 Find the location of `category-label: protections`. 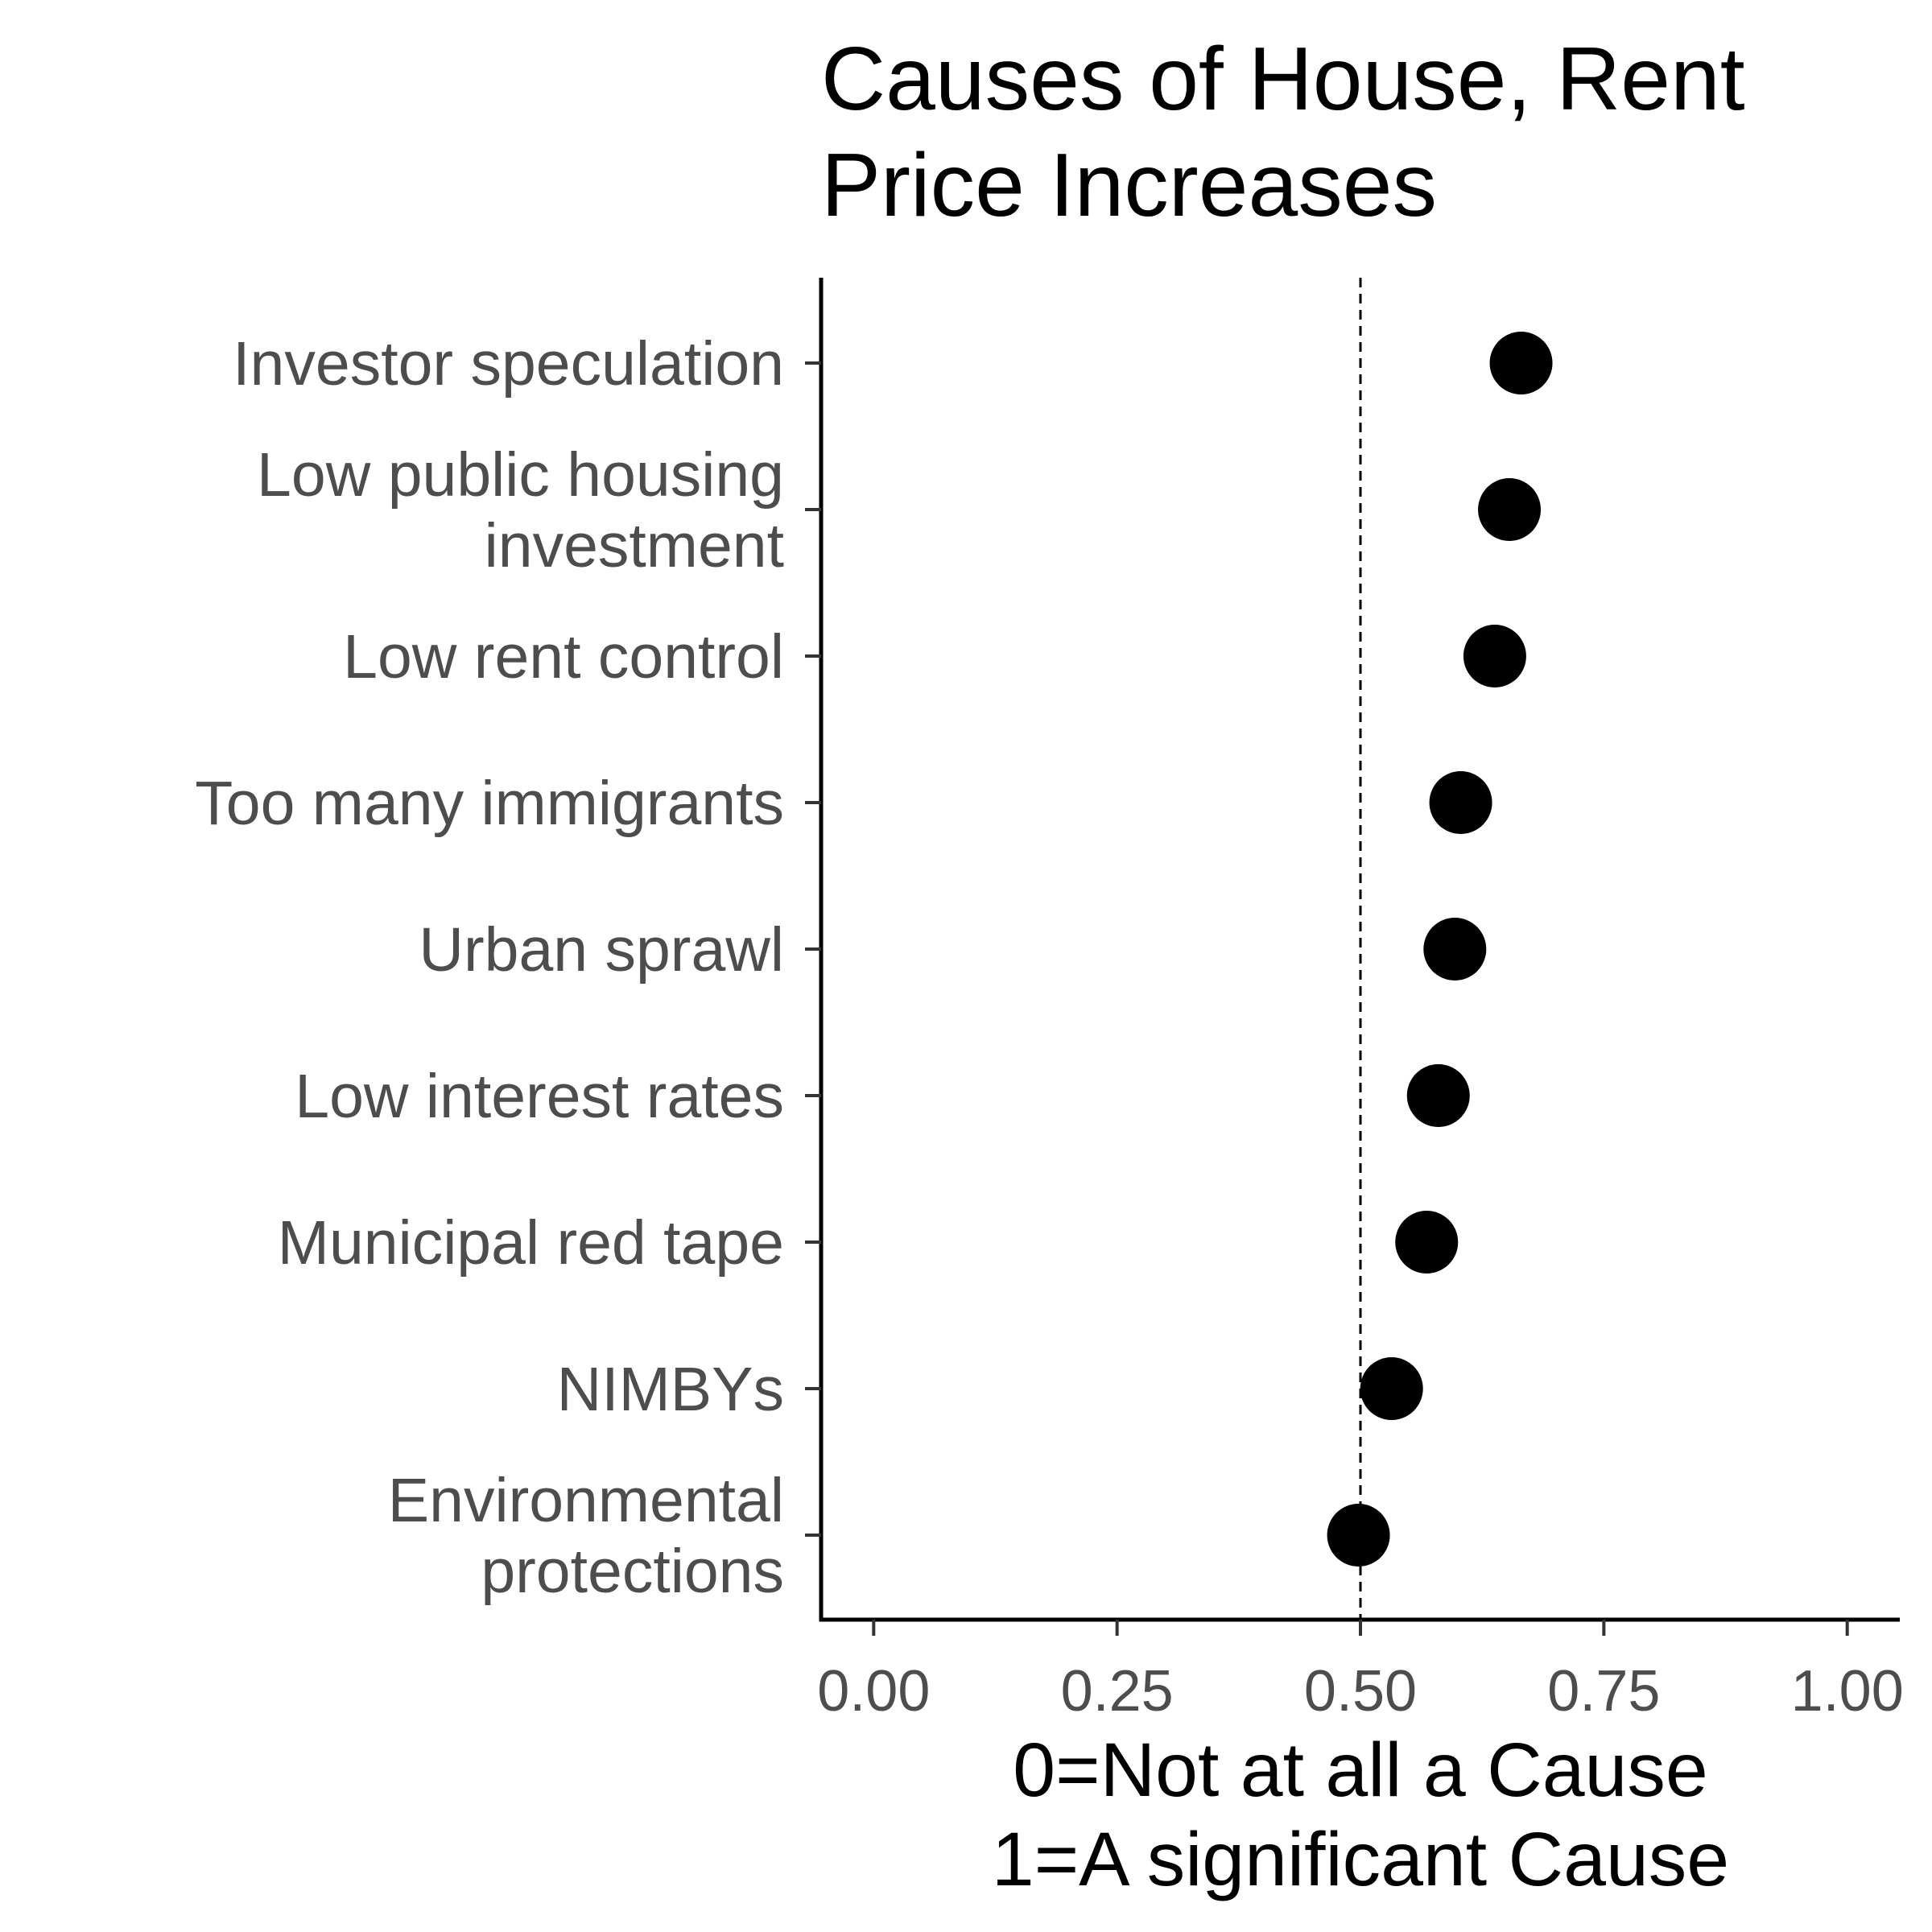

category-label: protections is located at coordinates (632, 1571).